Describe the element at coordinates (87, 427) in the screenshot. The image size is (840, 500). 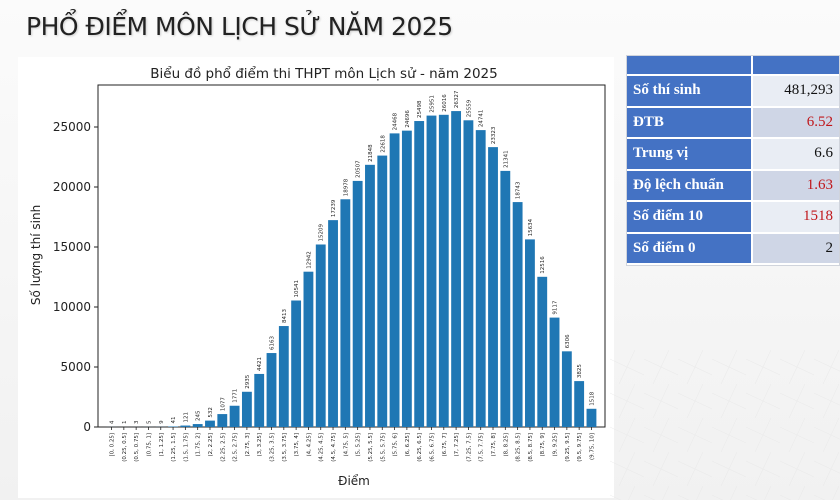
I see `y-tick-label: 0` at that location.